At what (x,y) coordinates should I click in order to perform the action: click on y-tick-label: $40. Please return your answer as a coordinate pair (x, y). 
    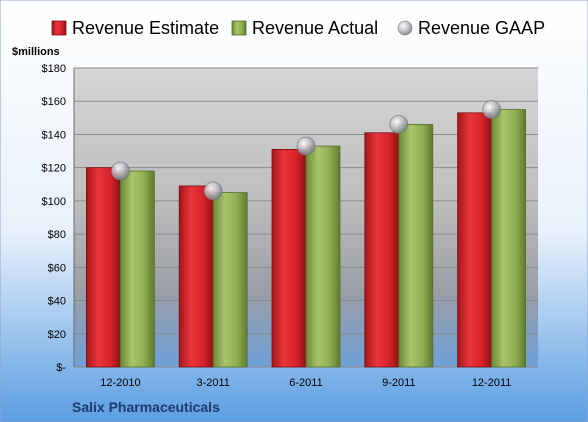
    Looking at the image, I should click on (57, 302).